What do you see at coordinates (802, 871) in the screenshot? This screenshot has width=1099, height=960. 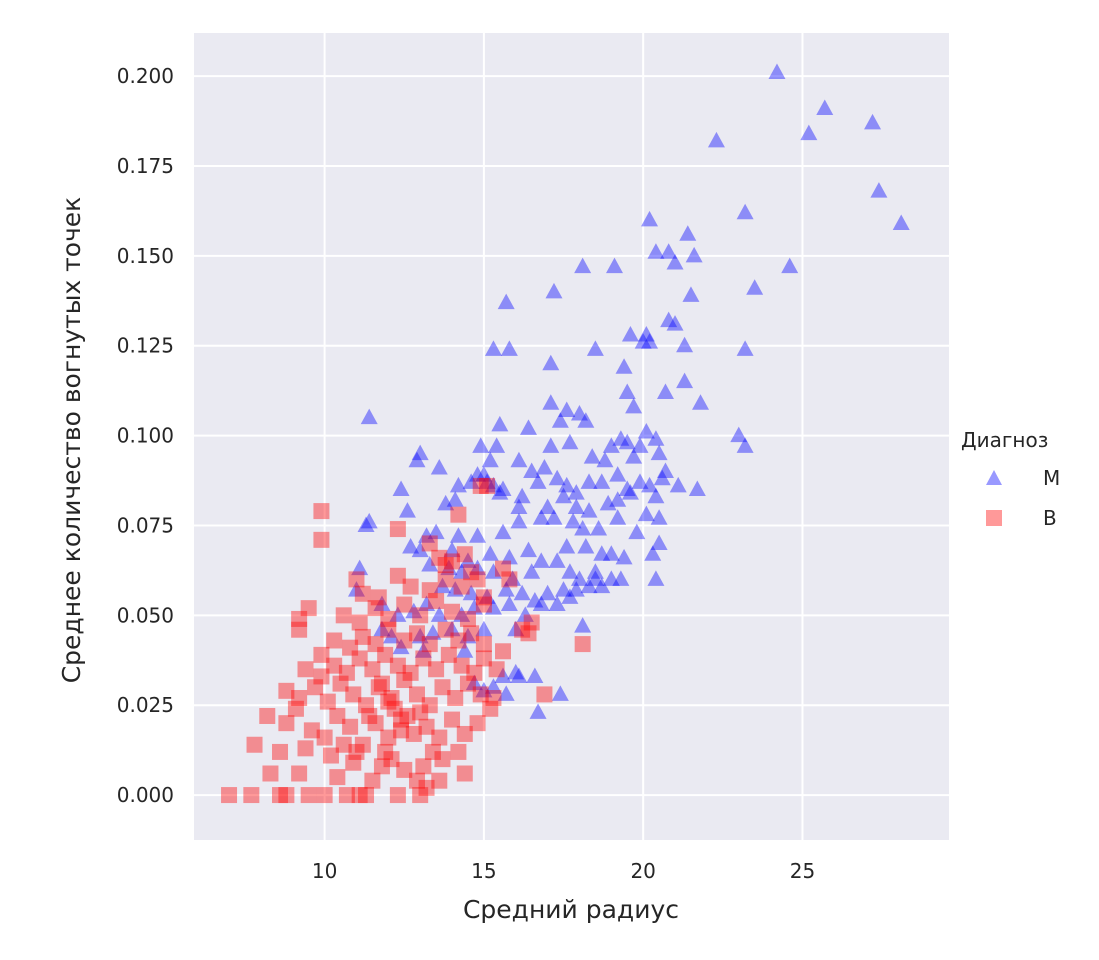 I see `x-tick-label: 25` at bounding box center [802, 871].